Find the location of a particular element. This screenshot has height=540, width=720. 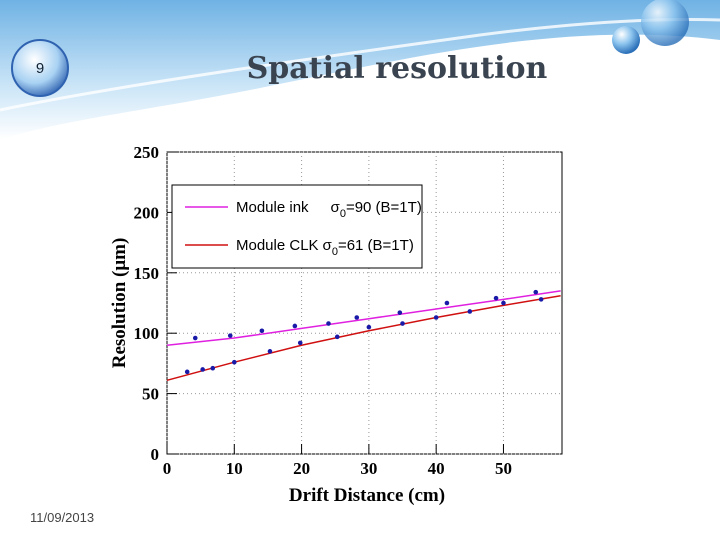

y-tick-label: 50 is located at coordinates (150, 394).